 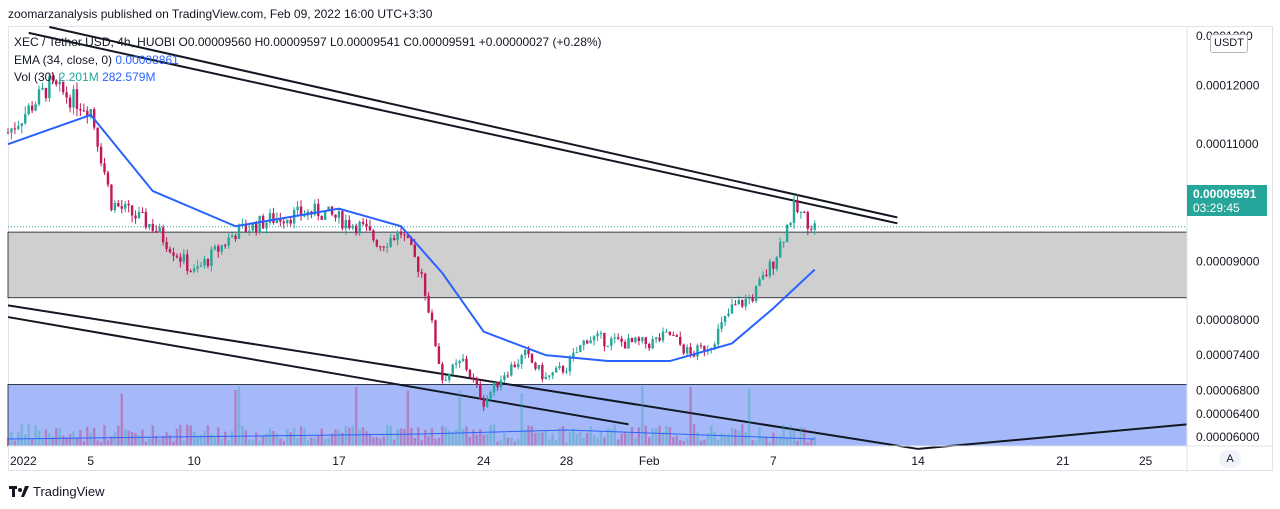 I want to click on gray-zone, so click(x=597, y=265).